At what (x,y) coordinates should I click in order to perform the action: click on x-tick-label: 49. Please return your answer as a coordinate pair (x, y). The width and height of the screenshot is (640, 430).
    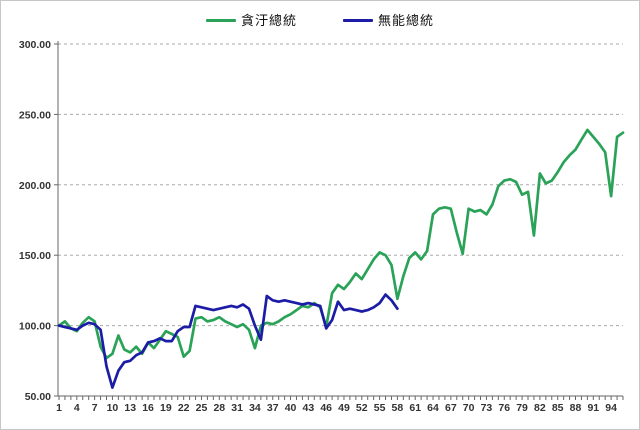
    Looking at the image, I should click on (344, 408).